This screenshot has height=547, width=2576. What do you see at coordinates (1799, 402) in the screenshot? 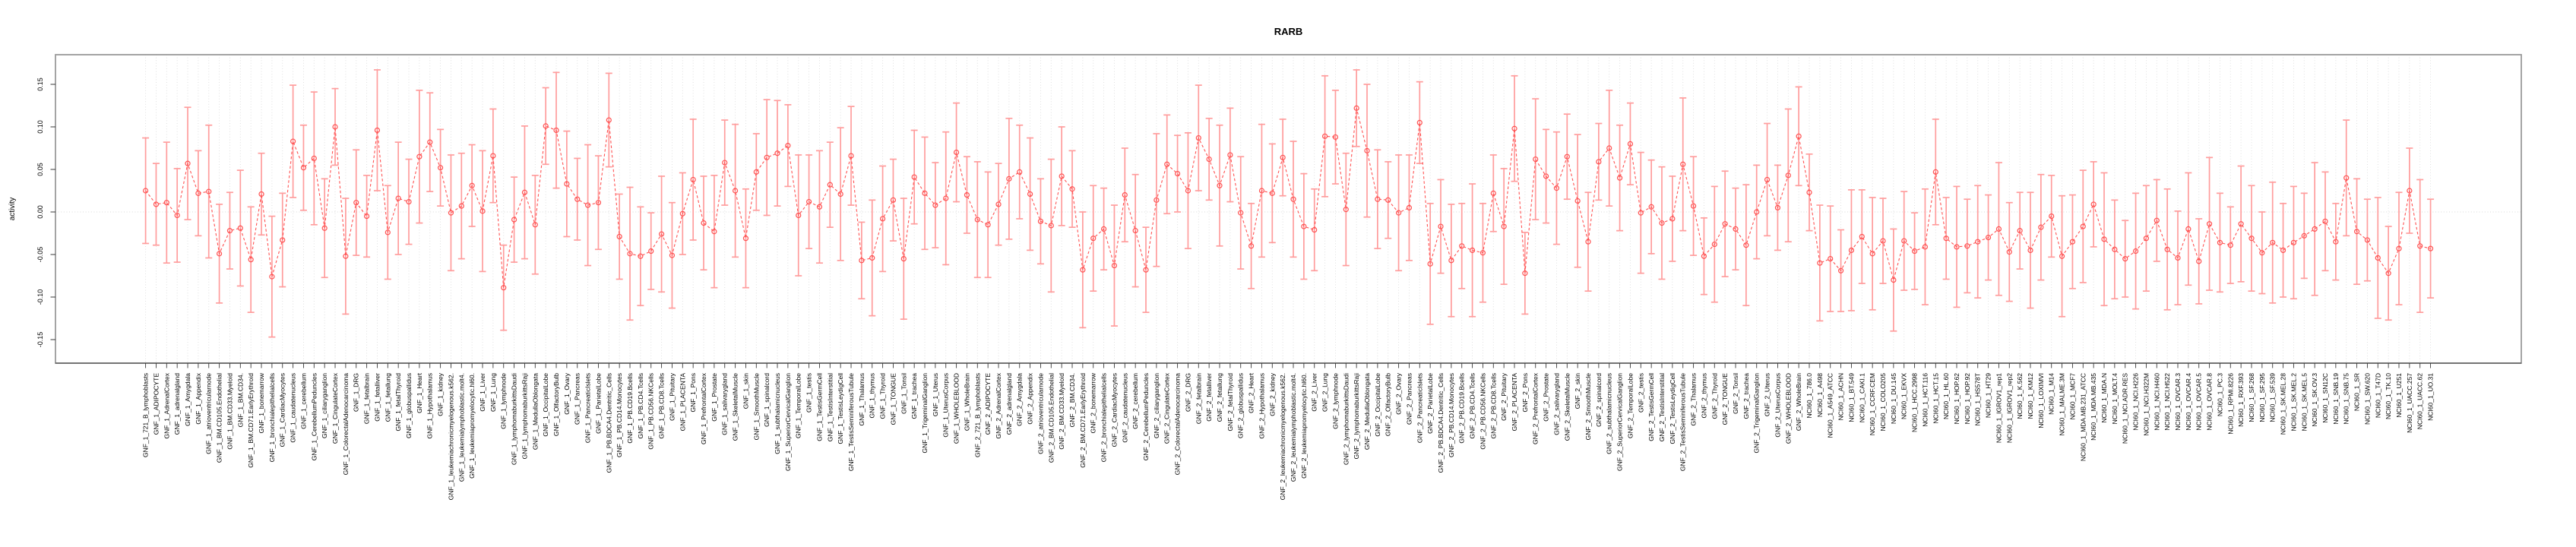
I see `x-tick-label: GNF_2_WholeBrain` at bounding box center [1799, 402].